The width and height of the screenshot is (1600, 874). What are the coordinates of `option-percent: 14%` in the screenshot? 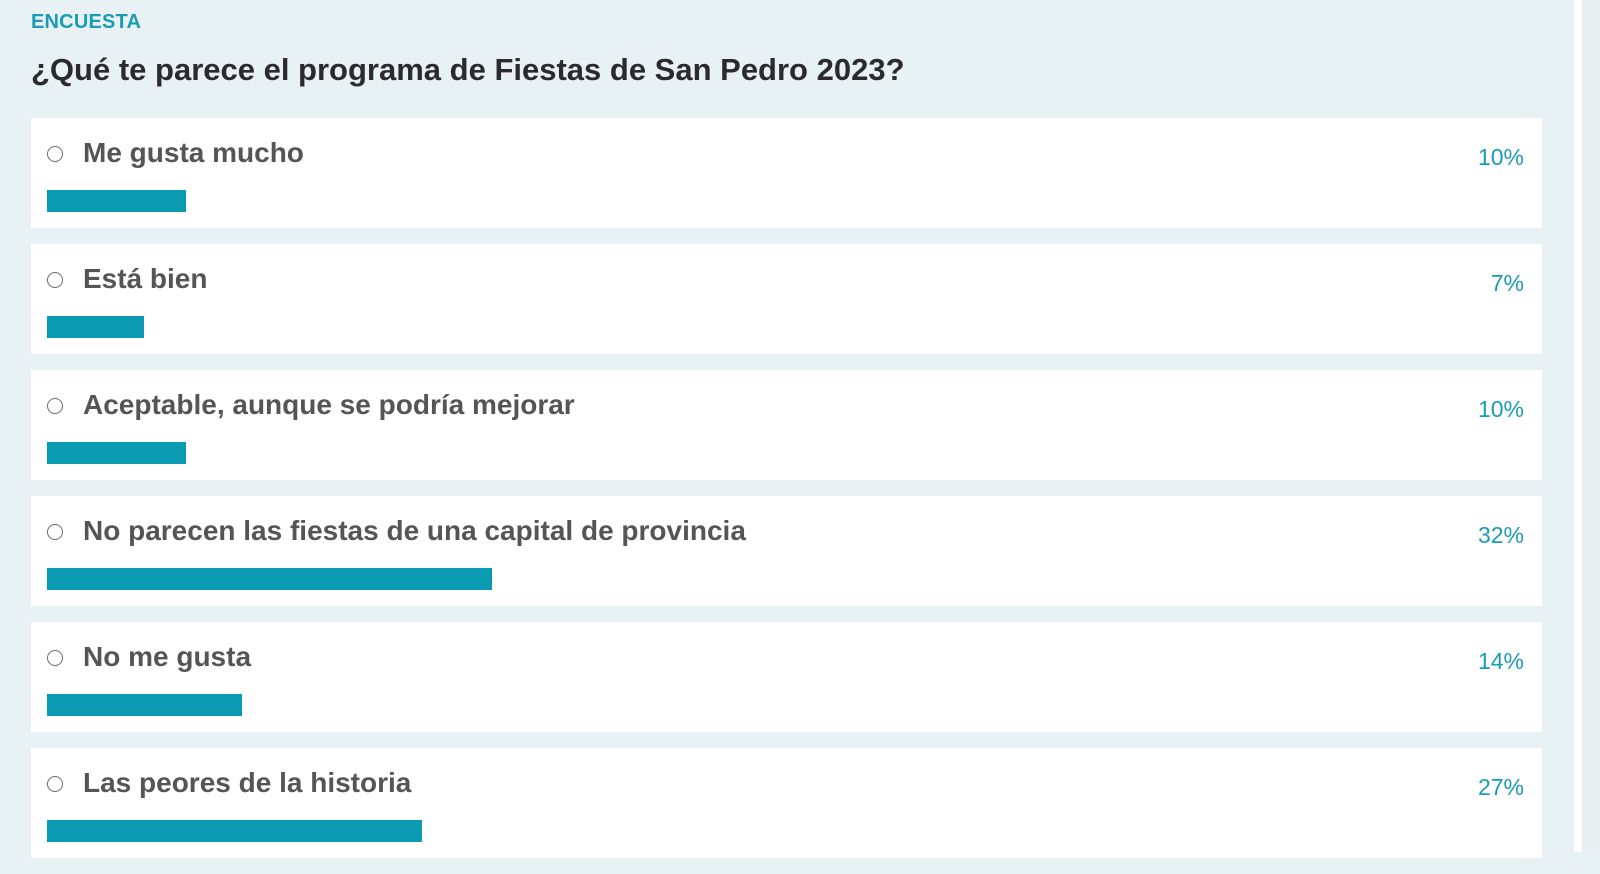 It's located at (1500, 661).